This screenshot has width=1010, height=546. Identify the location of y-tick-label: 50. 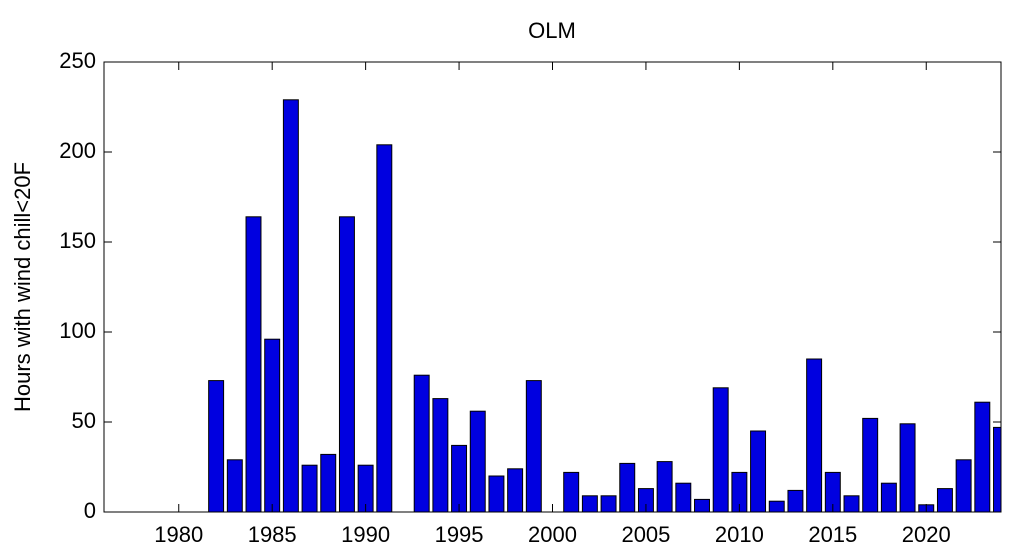
(84, 420).